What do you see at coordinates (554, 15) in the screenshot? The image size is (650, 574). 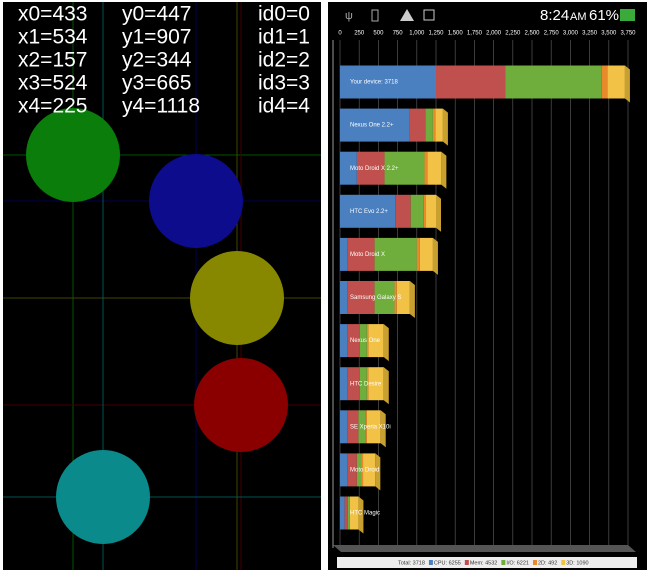 I see `clock: 8:24` at bounding box center [554, 15].